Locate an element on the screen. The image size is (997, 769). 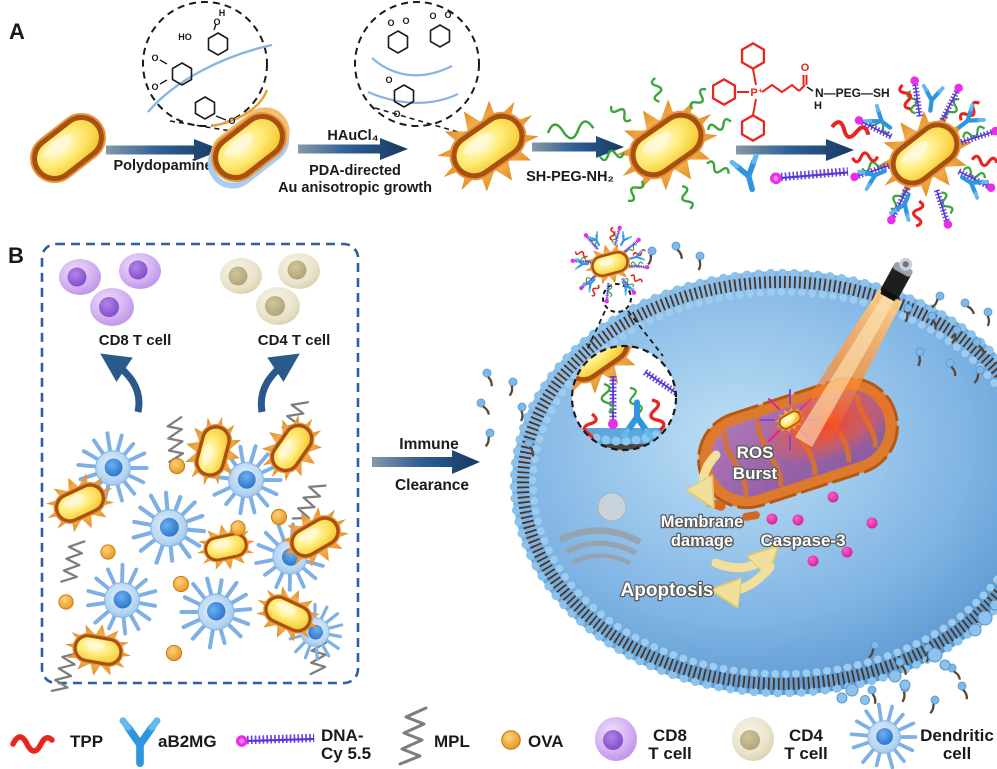
polydopamine-label: Polydopamine is located at coordinates (162, 166).